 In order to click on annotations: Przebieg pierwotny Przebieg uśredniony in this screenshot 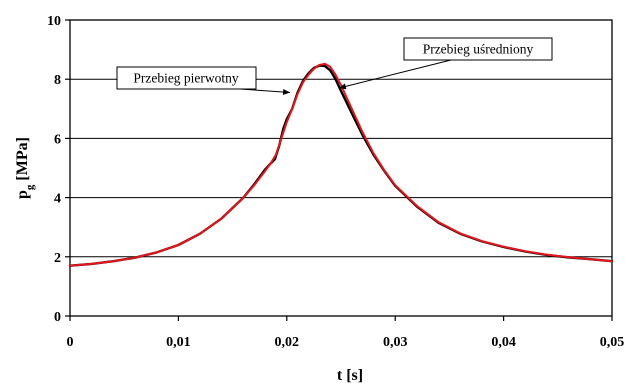, I will do `click(334, 66)`.